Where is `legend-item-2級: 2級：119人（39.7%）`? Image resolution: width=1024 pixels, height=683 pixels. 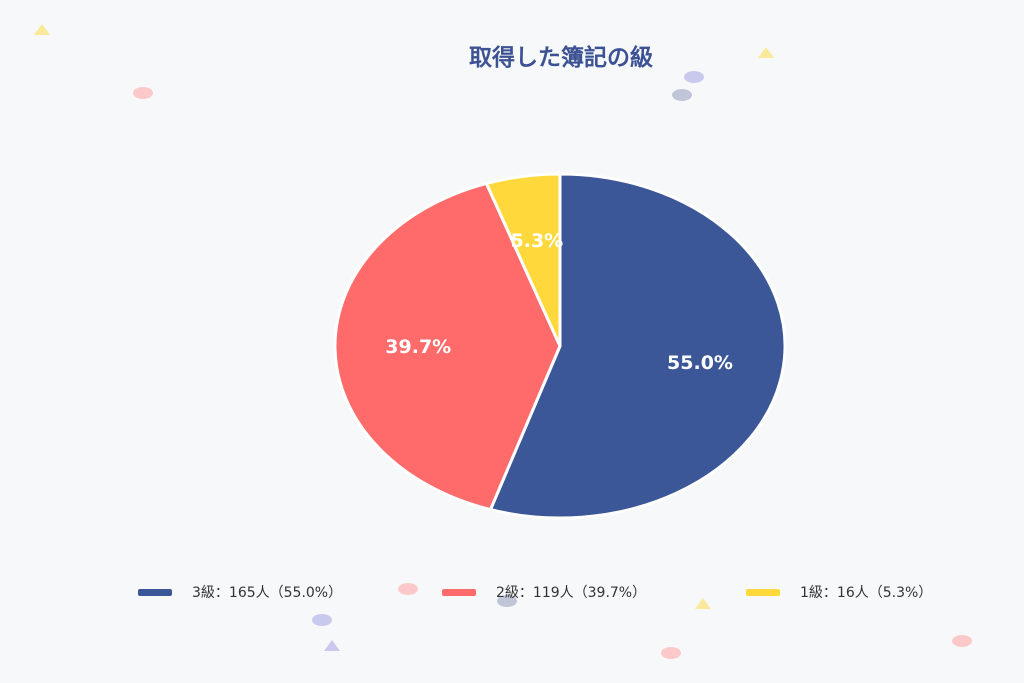
legend-item-2級: 2級：119人（39.7%） is located at coordinates (544, 592).